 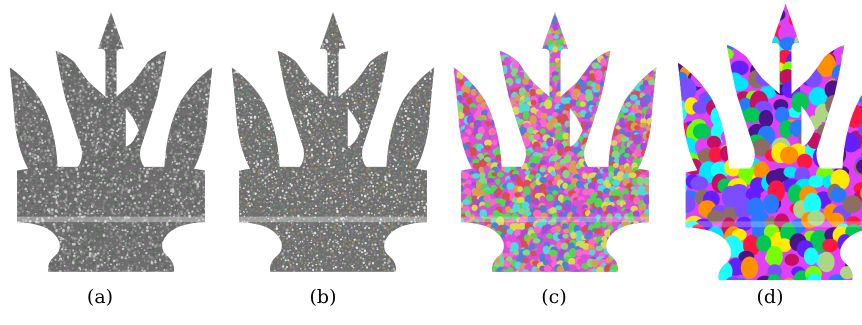 What do you see at coordinates (323, 297) in the screenshot?
I see `caption-b: (b)` at bounding box center [323, 297].